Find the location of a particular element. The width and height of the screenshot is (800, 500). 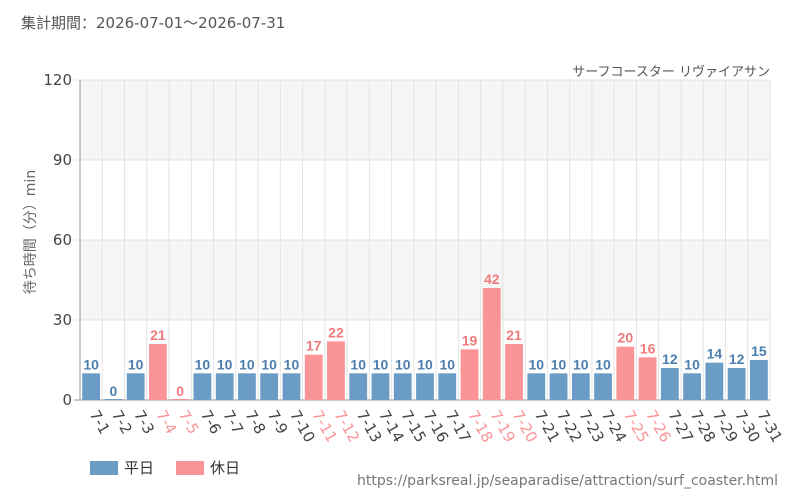

bar-value-label: 42 is located at coordinates (492, 279).